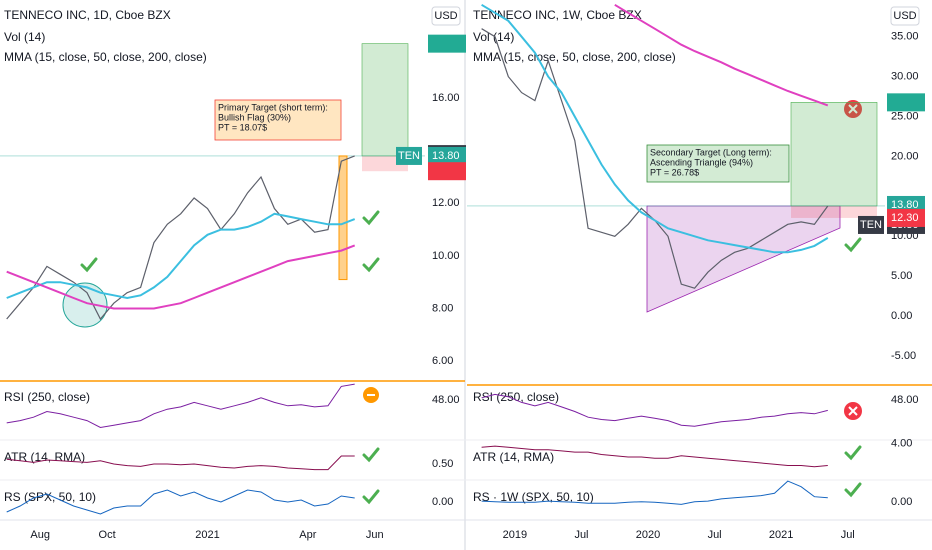 The width and height of the screenshot is (932, 550). Describe the element at coordinates (557, 15) in the screenshot. I see `chart-title: TENNECO INC, 1W, Cboe BZX` at that location.